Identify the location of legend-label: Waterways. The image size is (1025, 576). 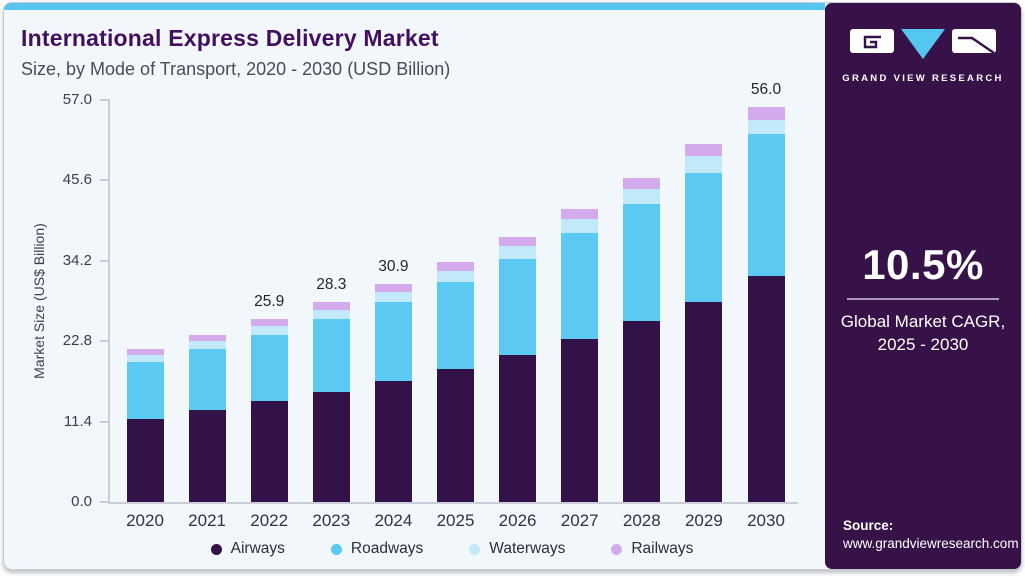
(527, 548).